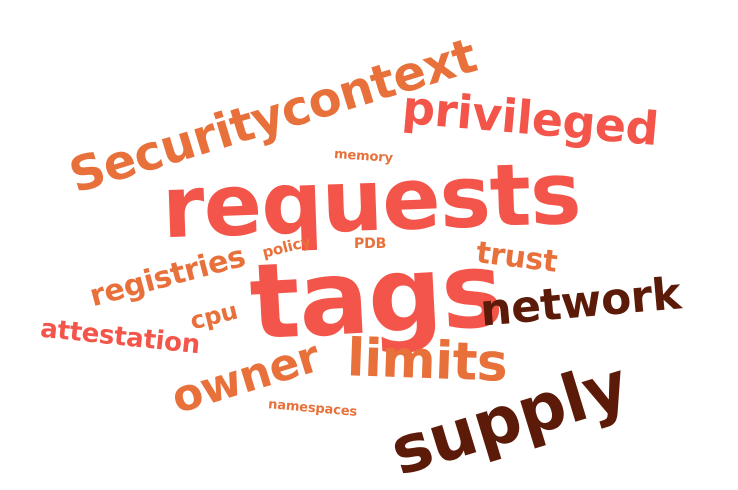  I want to click on word-namespaces: namespaces, so click(312, 408).